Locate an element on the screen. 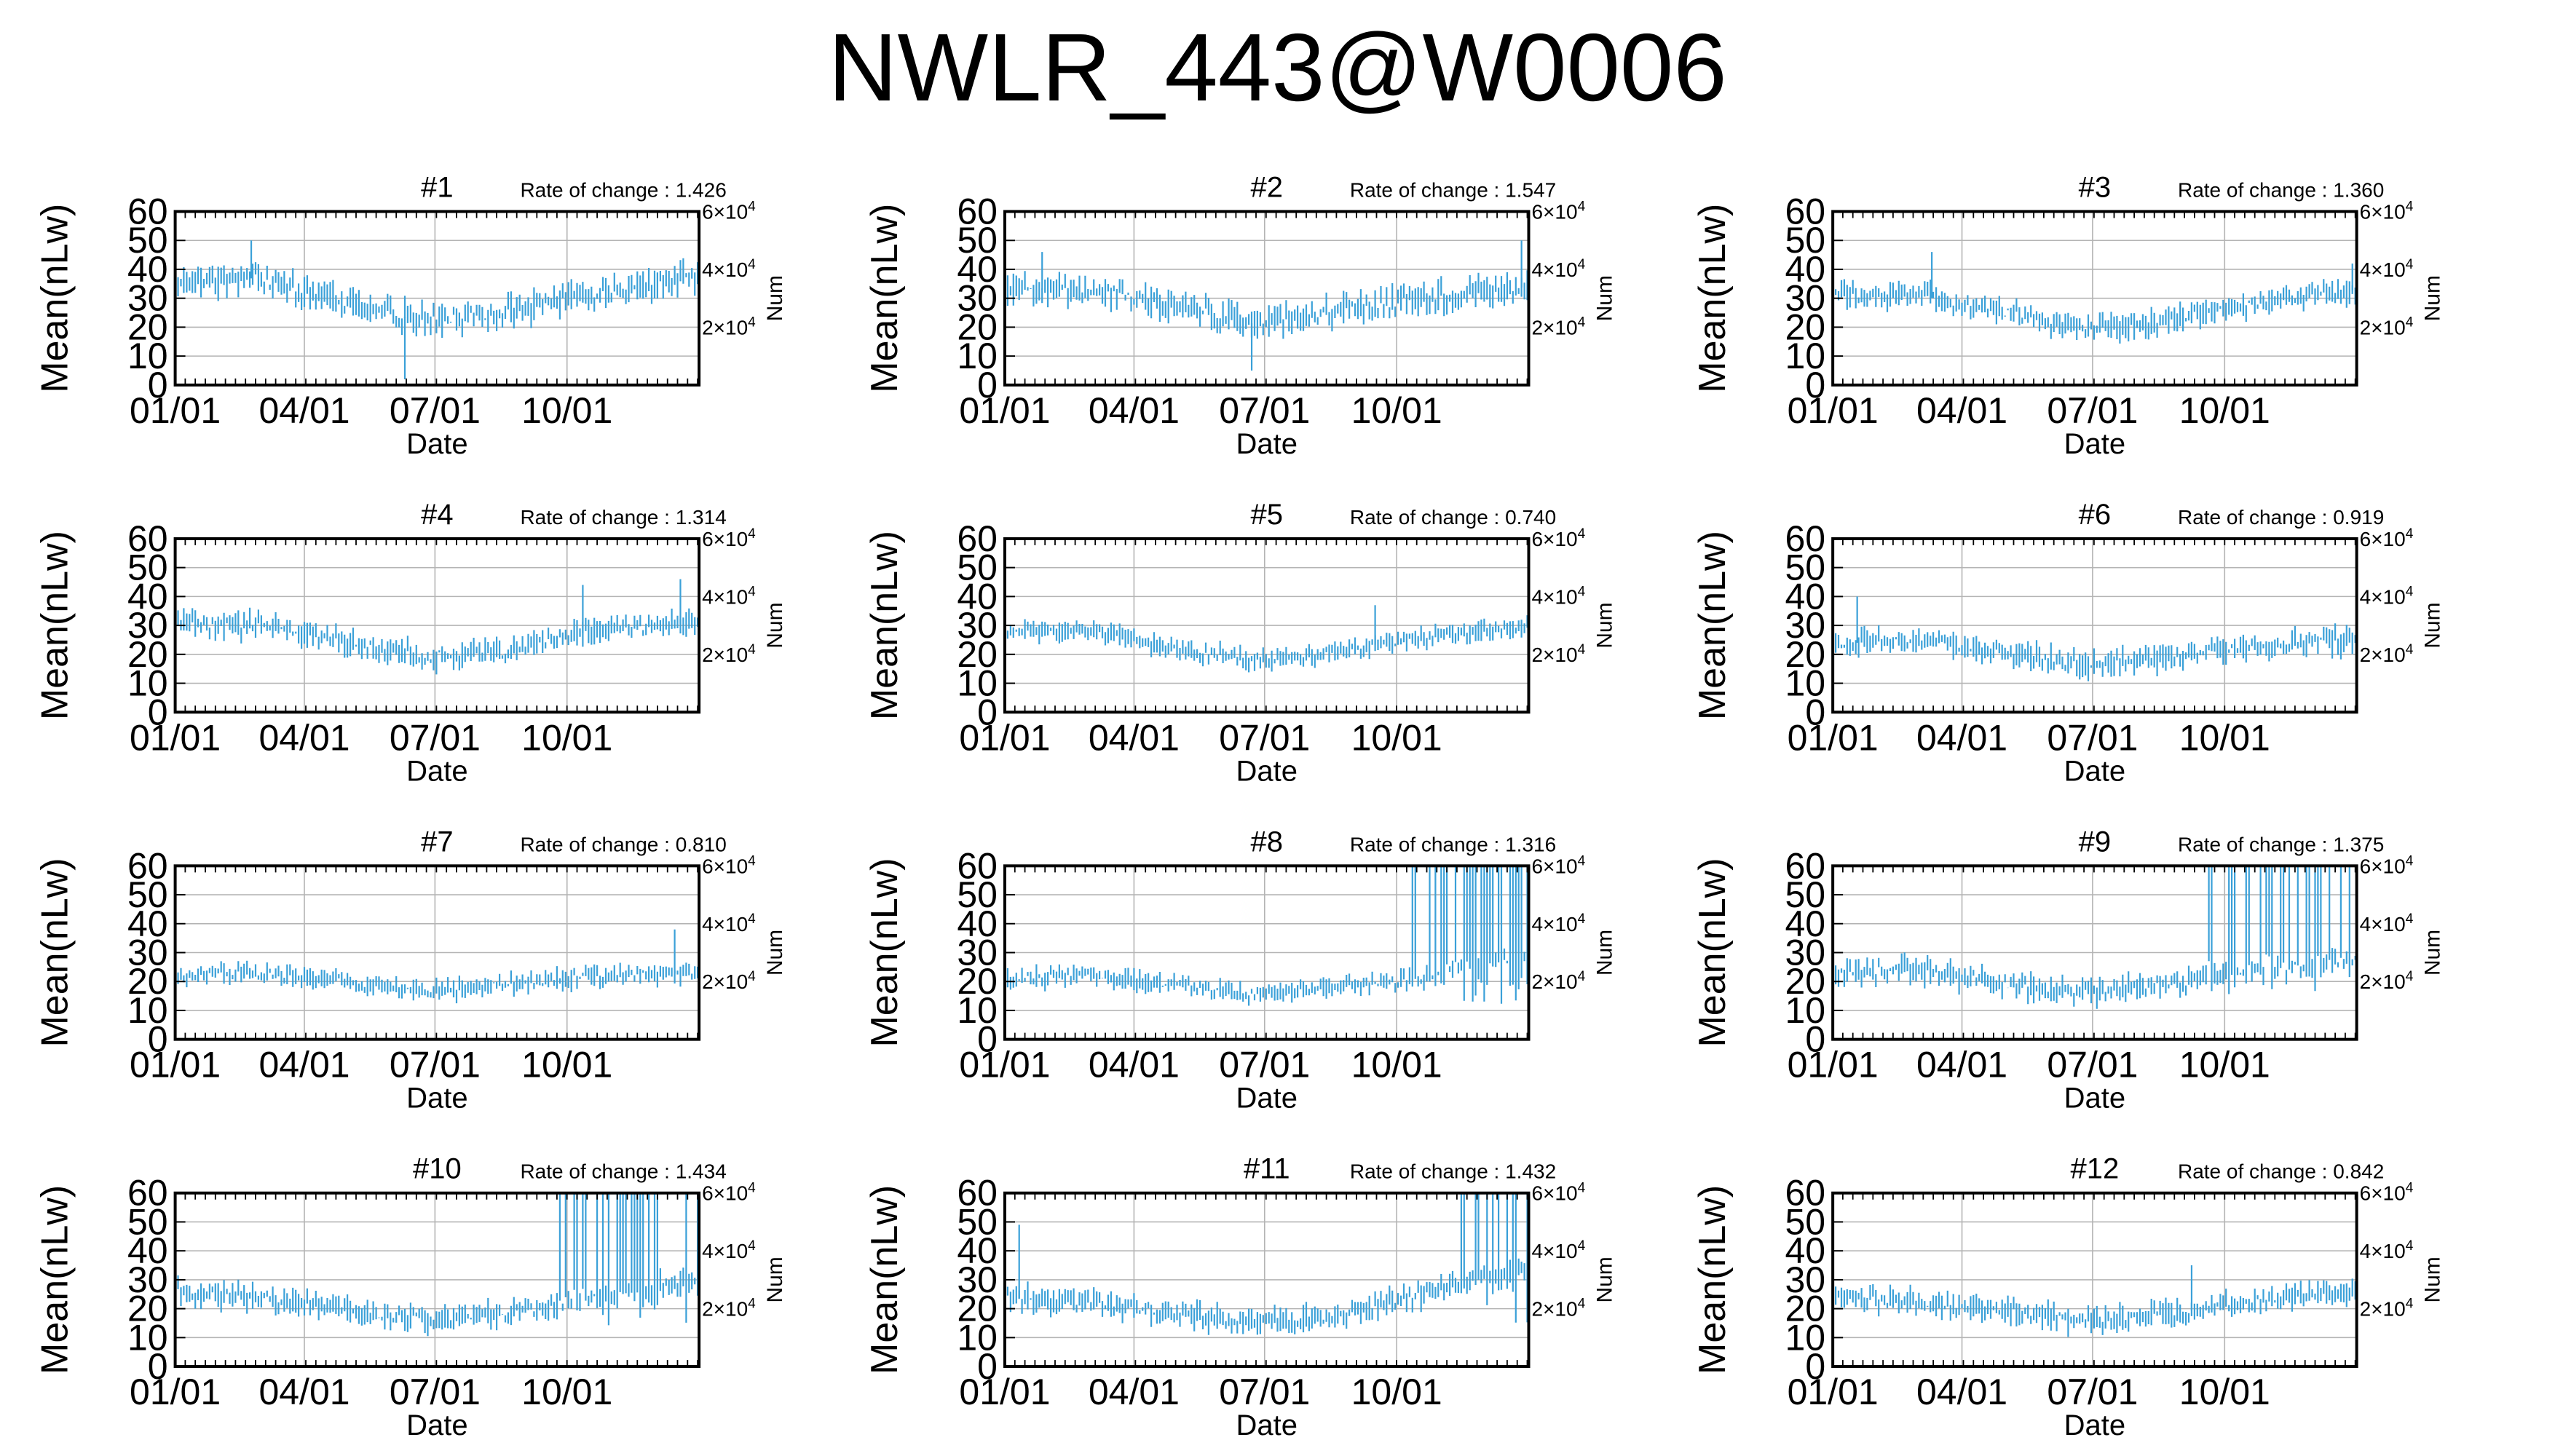  data-series is located at coordinates (436, 641).